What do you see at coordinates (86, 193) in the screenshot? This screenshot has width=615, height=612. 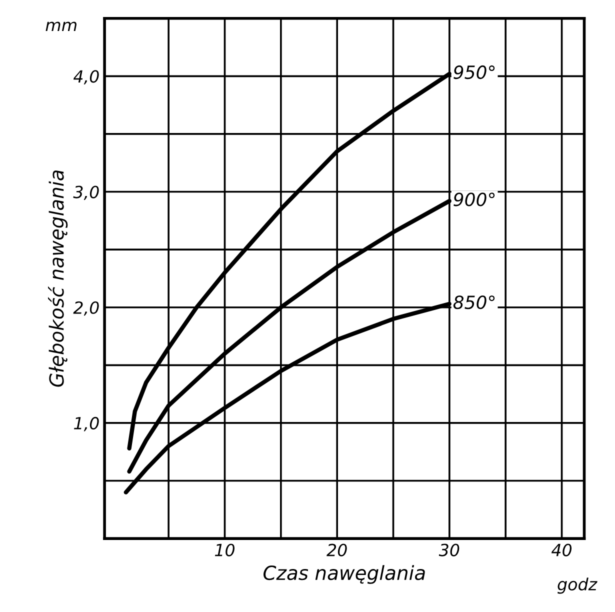 I see `y-tick-label: 3,0` at bounding box center [86, 193].